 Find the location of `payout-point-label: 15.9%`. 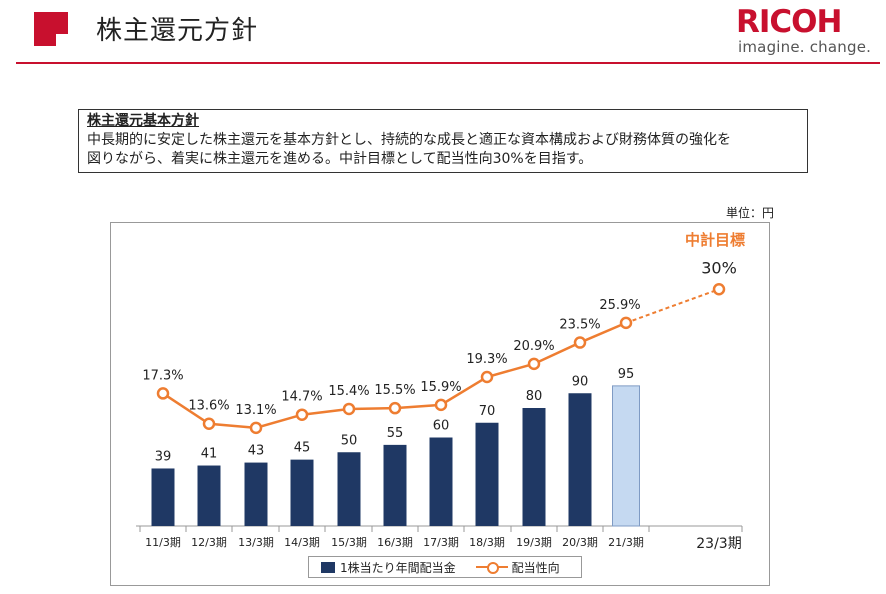

payout-point-label: 15.9% is located at coordinates (440, 387).